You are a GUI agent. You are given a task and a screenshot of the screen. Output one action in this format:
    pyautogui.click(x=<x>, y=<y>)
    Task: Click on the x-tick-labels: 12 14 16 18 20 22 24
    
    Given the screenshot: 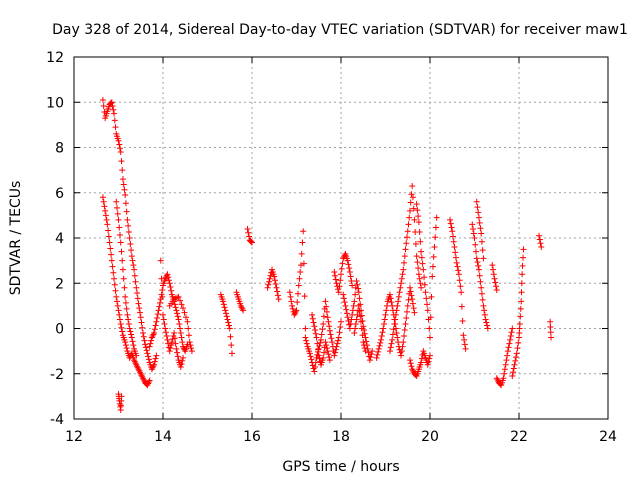 What is the action you would take?
    pyautogui.click(x=341, y=437)
    